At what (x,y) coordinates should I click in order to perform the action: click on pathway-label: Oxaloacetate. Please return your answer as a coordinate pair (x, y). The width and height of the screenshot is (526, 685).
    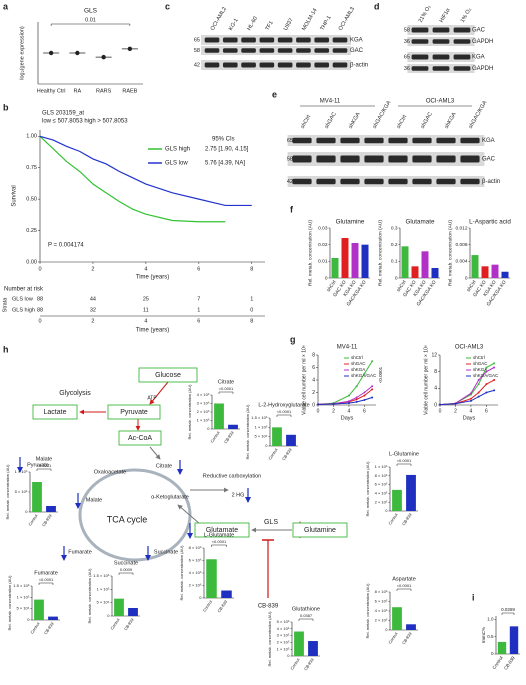
    Looking at the image, I should click on (110, 472).